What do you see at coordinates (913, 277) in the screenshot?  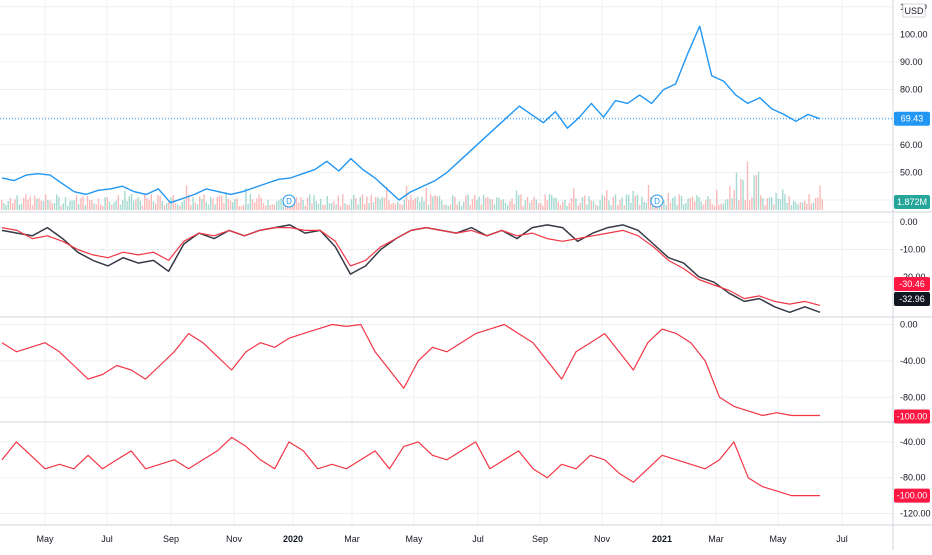 I see `y-tick-label: -20.00` at bounding box center [913, 277].